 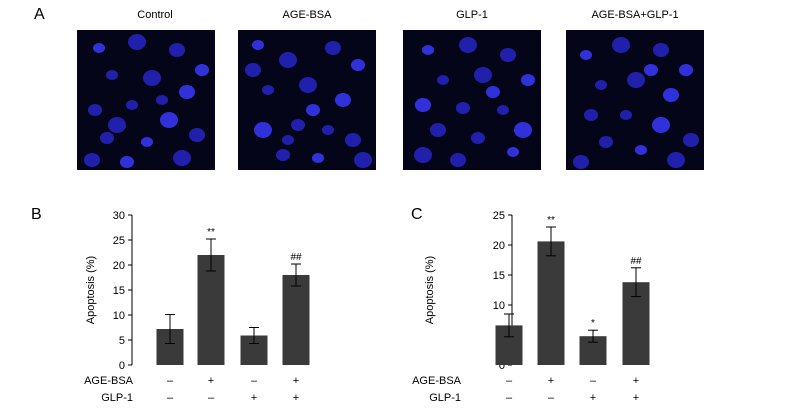 What do you see at coordinates (472, 15) in the screenshot?
I see `image-label-glp1: GLP-1` at bounding box center [472, 15].